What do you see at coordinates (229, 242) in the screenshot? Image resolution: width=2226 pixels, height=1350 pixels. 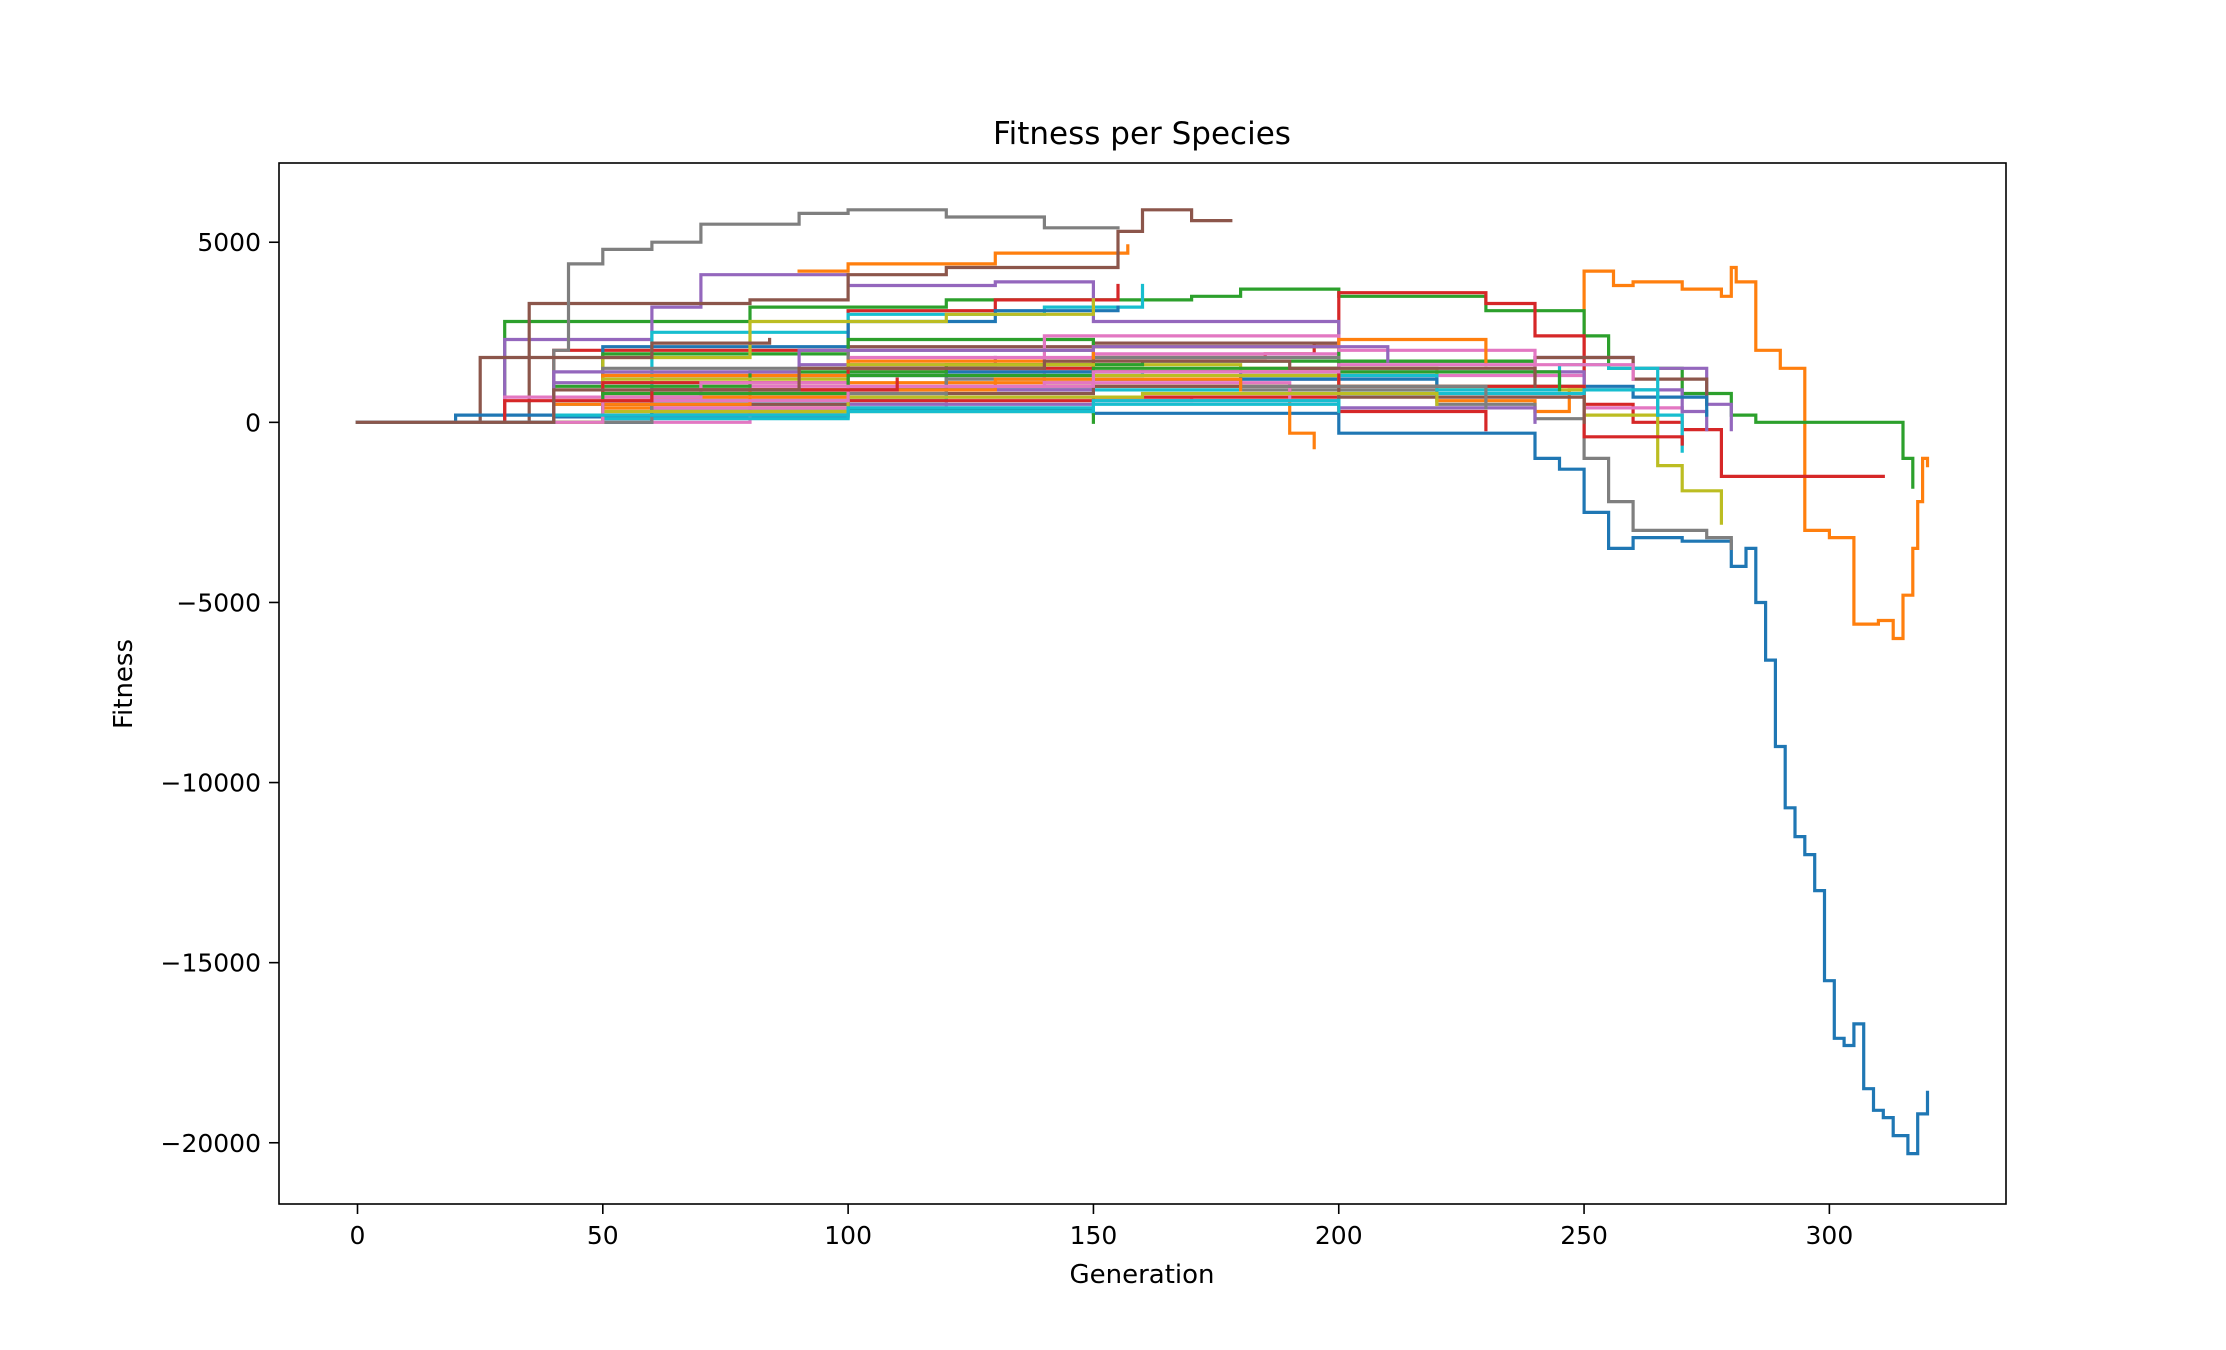 I see `y-tick-label: 5000` at bounding box center [229, 242].